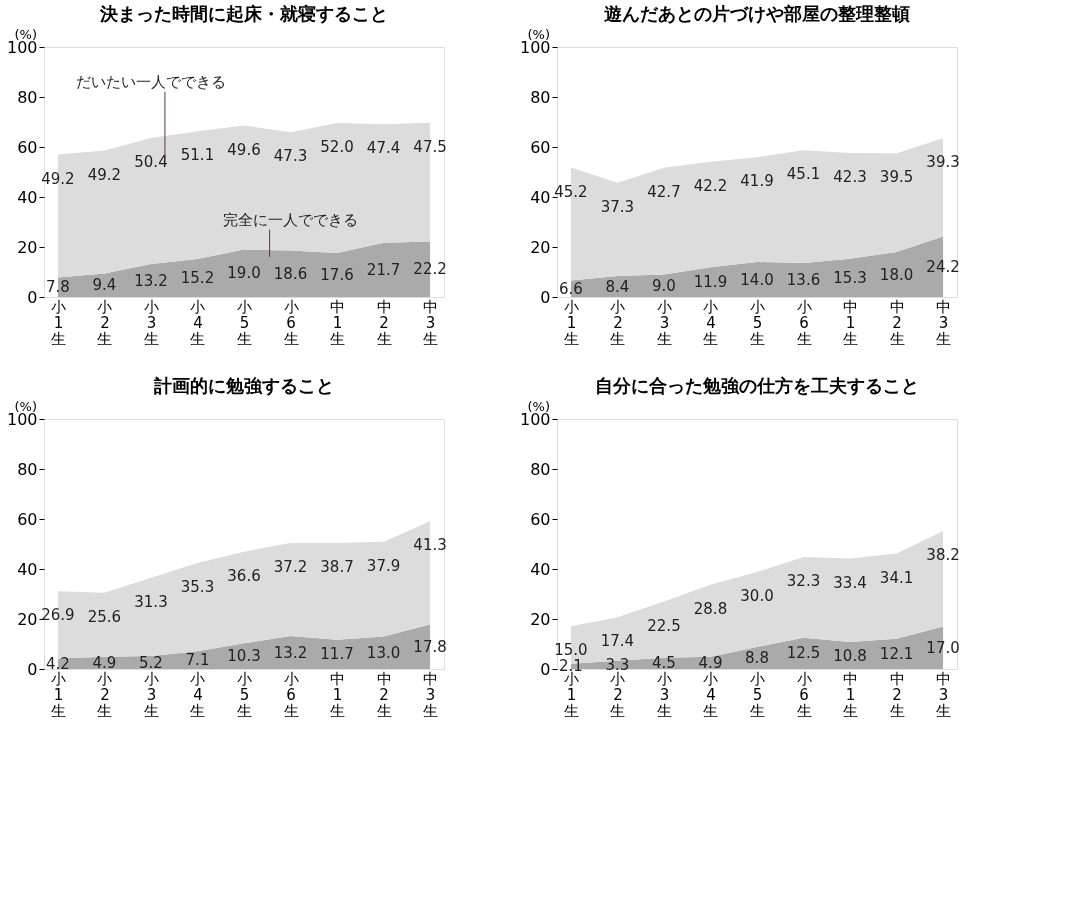 The width and height of the screenshot is (1065, 917). Describe the element at coordinates (244, 273) in the screenshot. I see `data-label: 19.0` at that location.